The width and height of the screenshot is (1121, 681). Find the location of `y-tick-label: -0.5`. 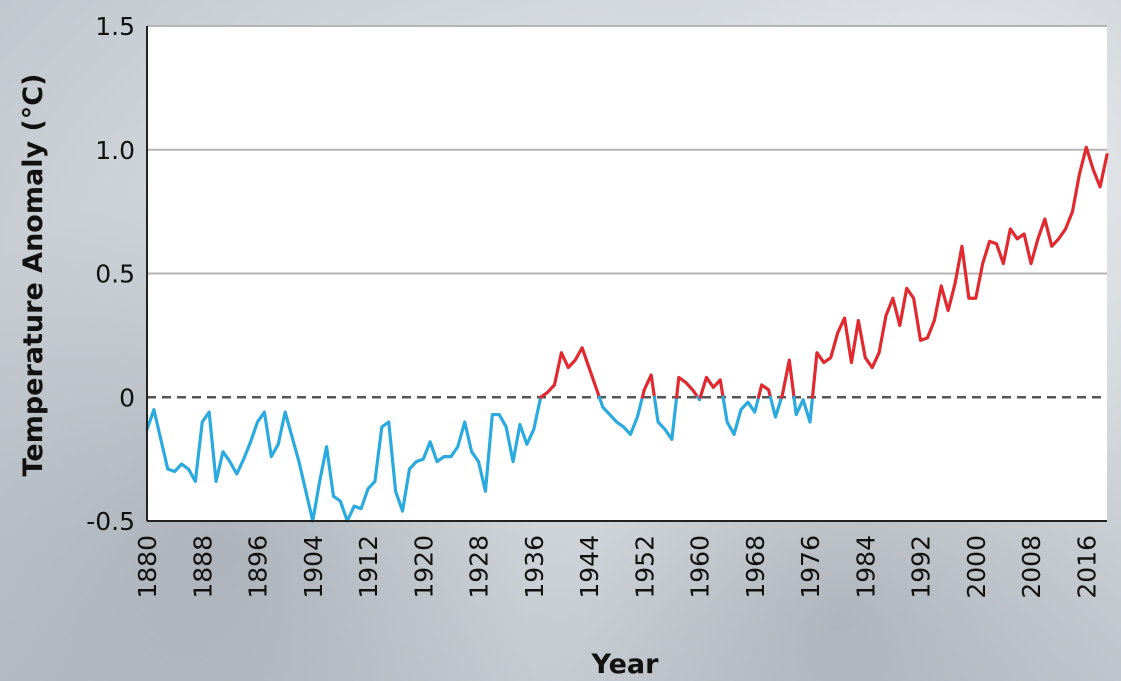

y-tick-label: -0.5 is located at coordinates (110, 521).